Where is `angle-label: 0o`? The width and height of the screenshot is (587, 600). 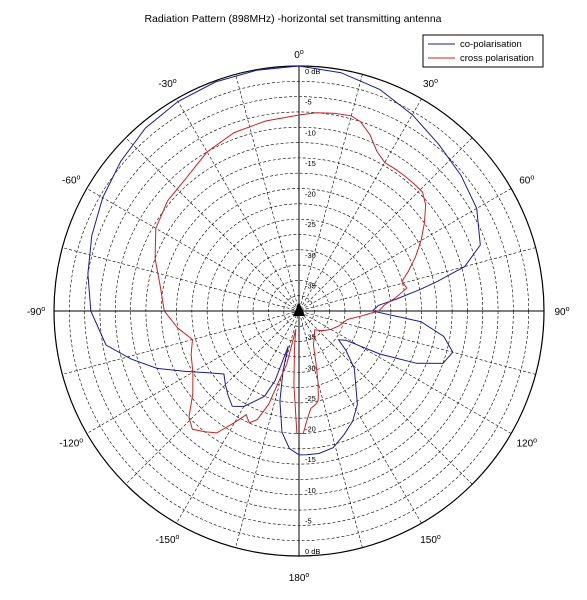 angle-label: 0o is located at coordinates (299, 55).